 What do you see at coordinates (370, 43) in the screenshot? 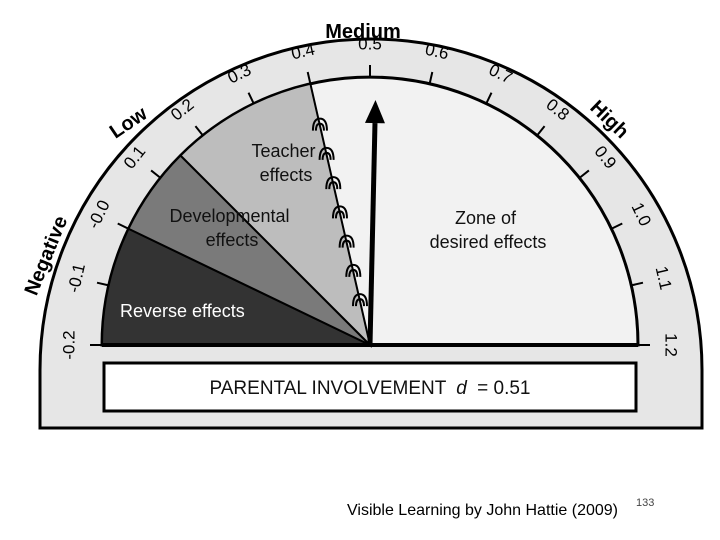
I see `tick-label: 0.5` at bounding box center [370, 43].